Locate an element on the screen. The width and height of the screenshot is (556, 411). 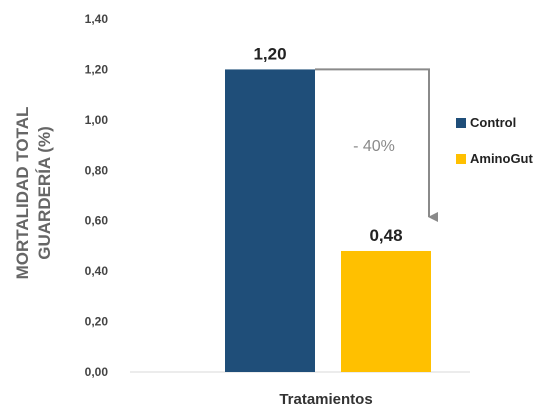
y-tick-label: 1,00 is located at coordinates (97, 120).